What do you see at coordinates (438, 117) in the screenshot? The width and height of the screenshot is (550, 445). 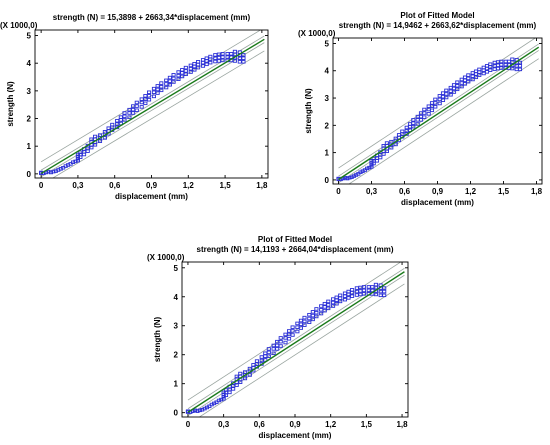 I see `chart-2-band-inner-lower` at bounding box center [438, 117].